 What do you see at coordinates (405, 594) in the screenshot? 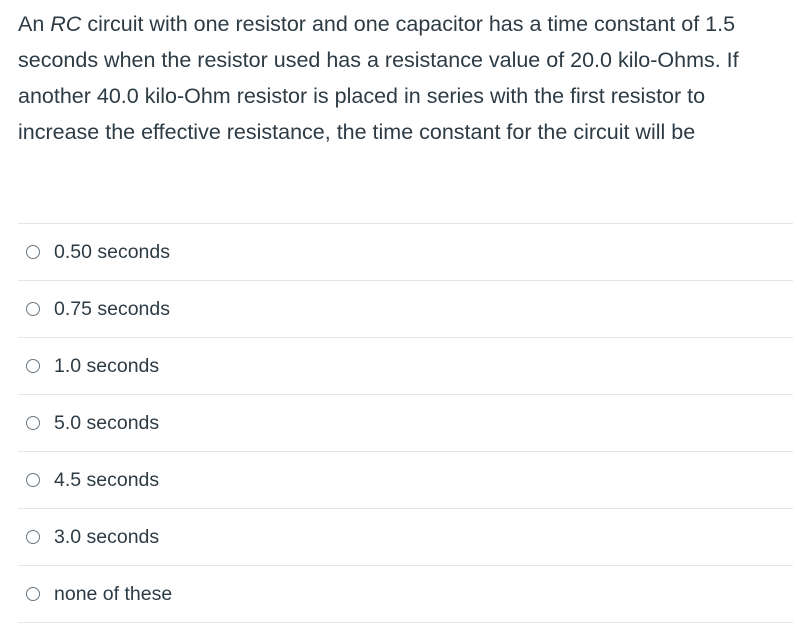
I see `answer-option-7: none of these` at bounding box center [405, 594].